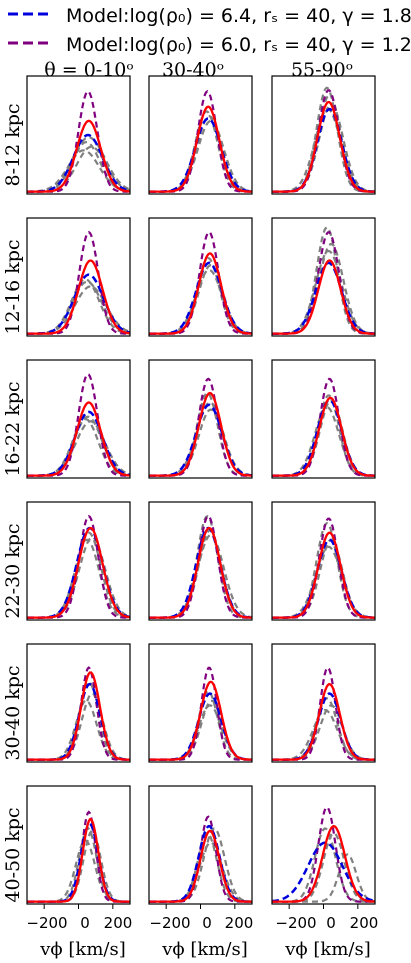 The image size is (411, 963). I want to click on panel-r3-c1, so click(78, 419).